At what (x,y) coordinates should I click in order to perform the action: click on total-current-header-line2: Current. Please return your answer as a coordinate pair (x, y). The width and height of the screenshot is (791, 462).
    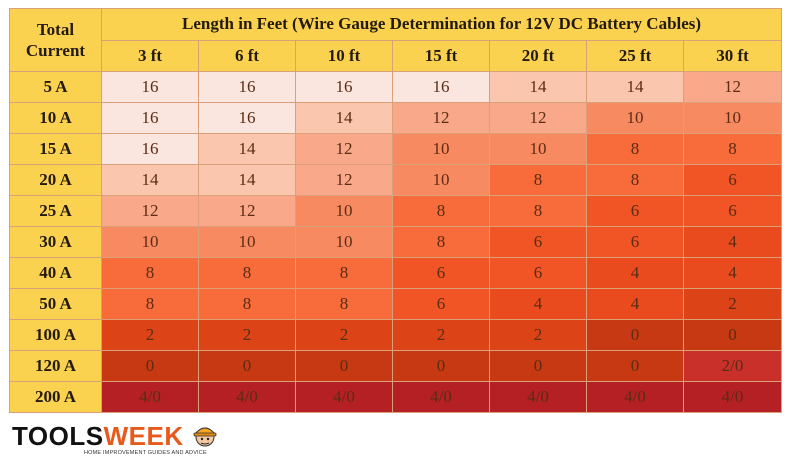
    Looking at the image, I should click on (55, 50).